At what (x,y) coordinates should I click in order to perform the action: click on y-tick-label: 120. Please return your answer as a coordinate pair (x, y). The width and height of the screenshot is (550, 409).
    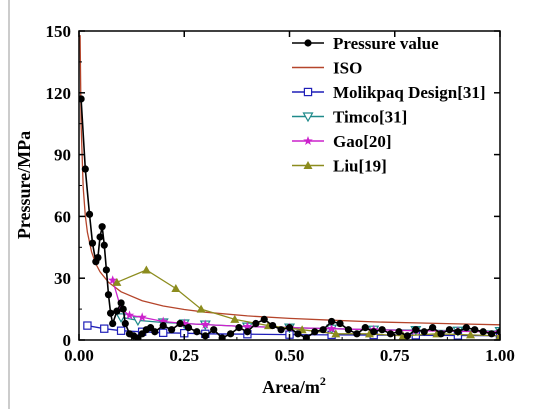
    Looking at the image, I should click on (59, 93).